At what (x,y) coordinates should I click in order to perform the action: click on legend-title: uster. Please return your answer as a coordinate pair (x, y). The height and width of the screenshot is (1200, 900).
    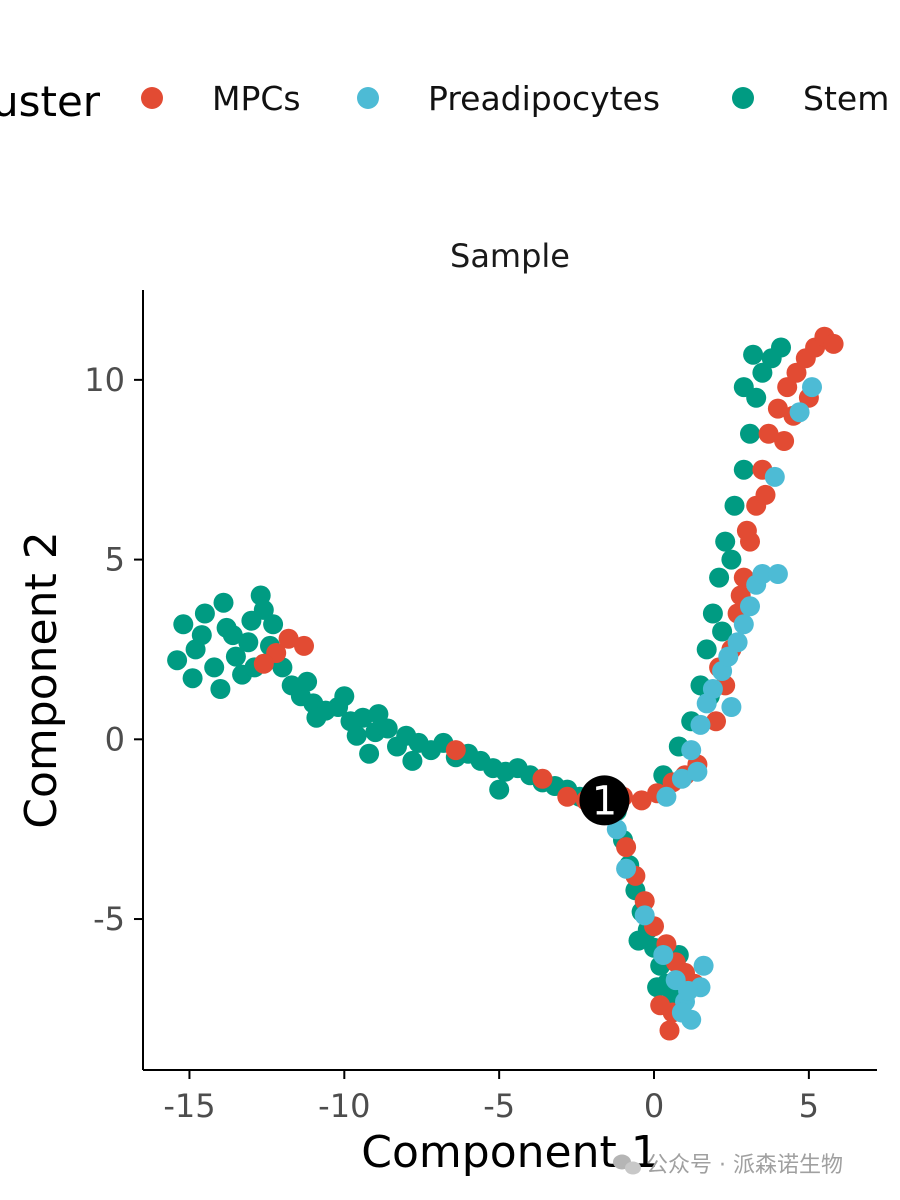
    Looking at the image, I should click on (50, 101).